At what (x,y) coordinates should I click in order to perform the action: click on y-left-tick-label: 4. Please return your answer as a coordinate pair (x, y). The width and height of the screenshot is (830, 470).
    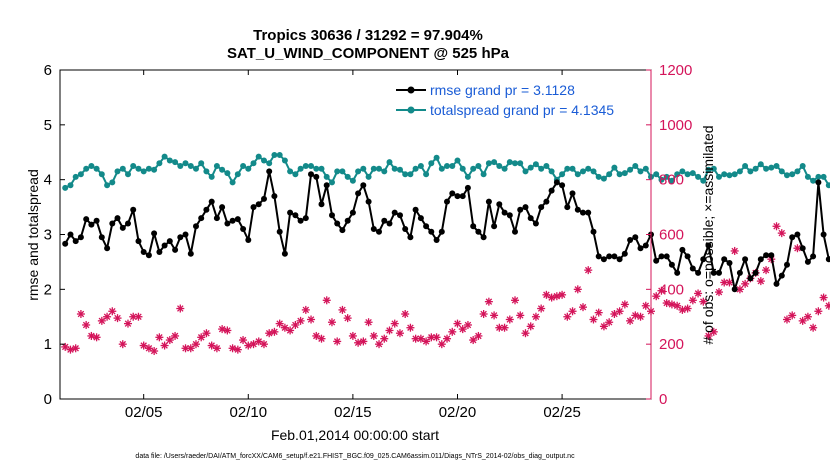
    Looking at the image, I should click on (48, 180).